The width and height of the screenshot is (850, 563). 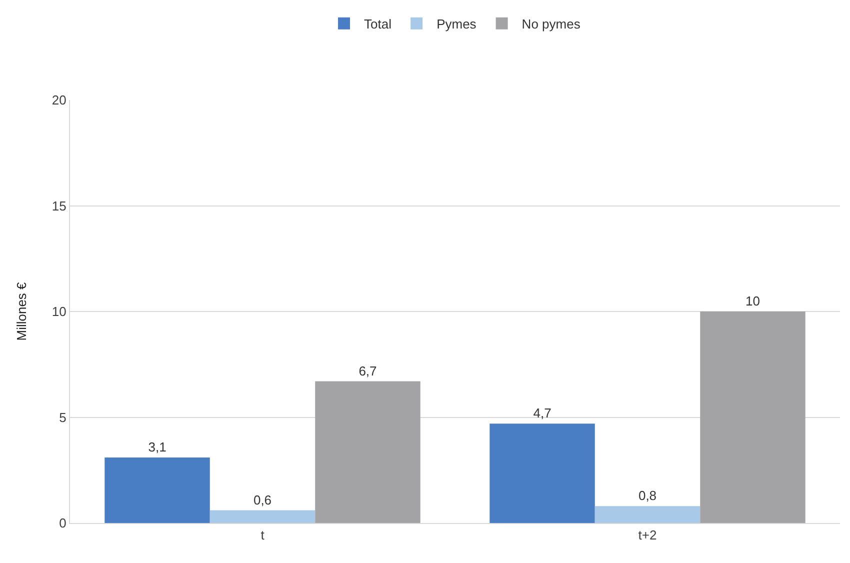 I want to click on data-label: 3,1, so click(x=157, y=446).